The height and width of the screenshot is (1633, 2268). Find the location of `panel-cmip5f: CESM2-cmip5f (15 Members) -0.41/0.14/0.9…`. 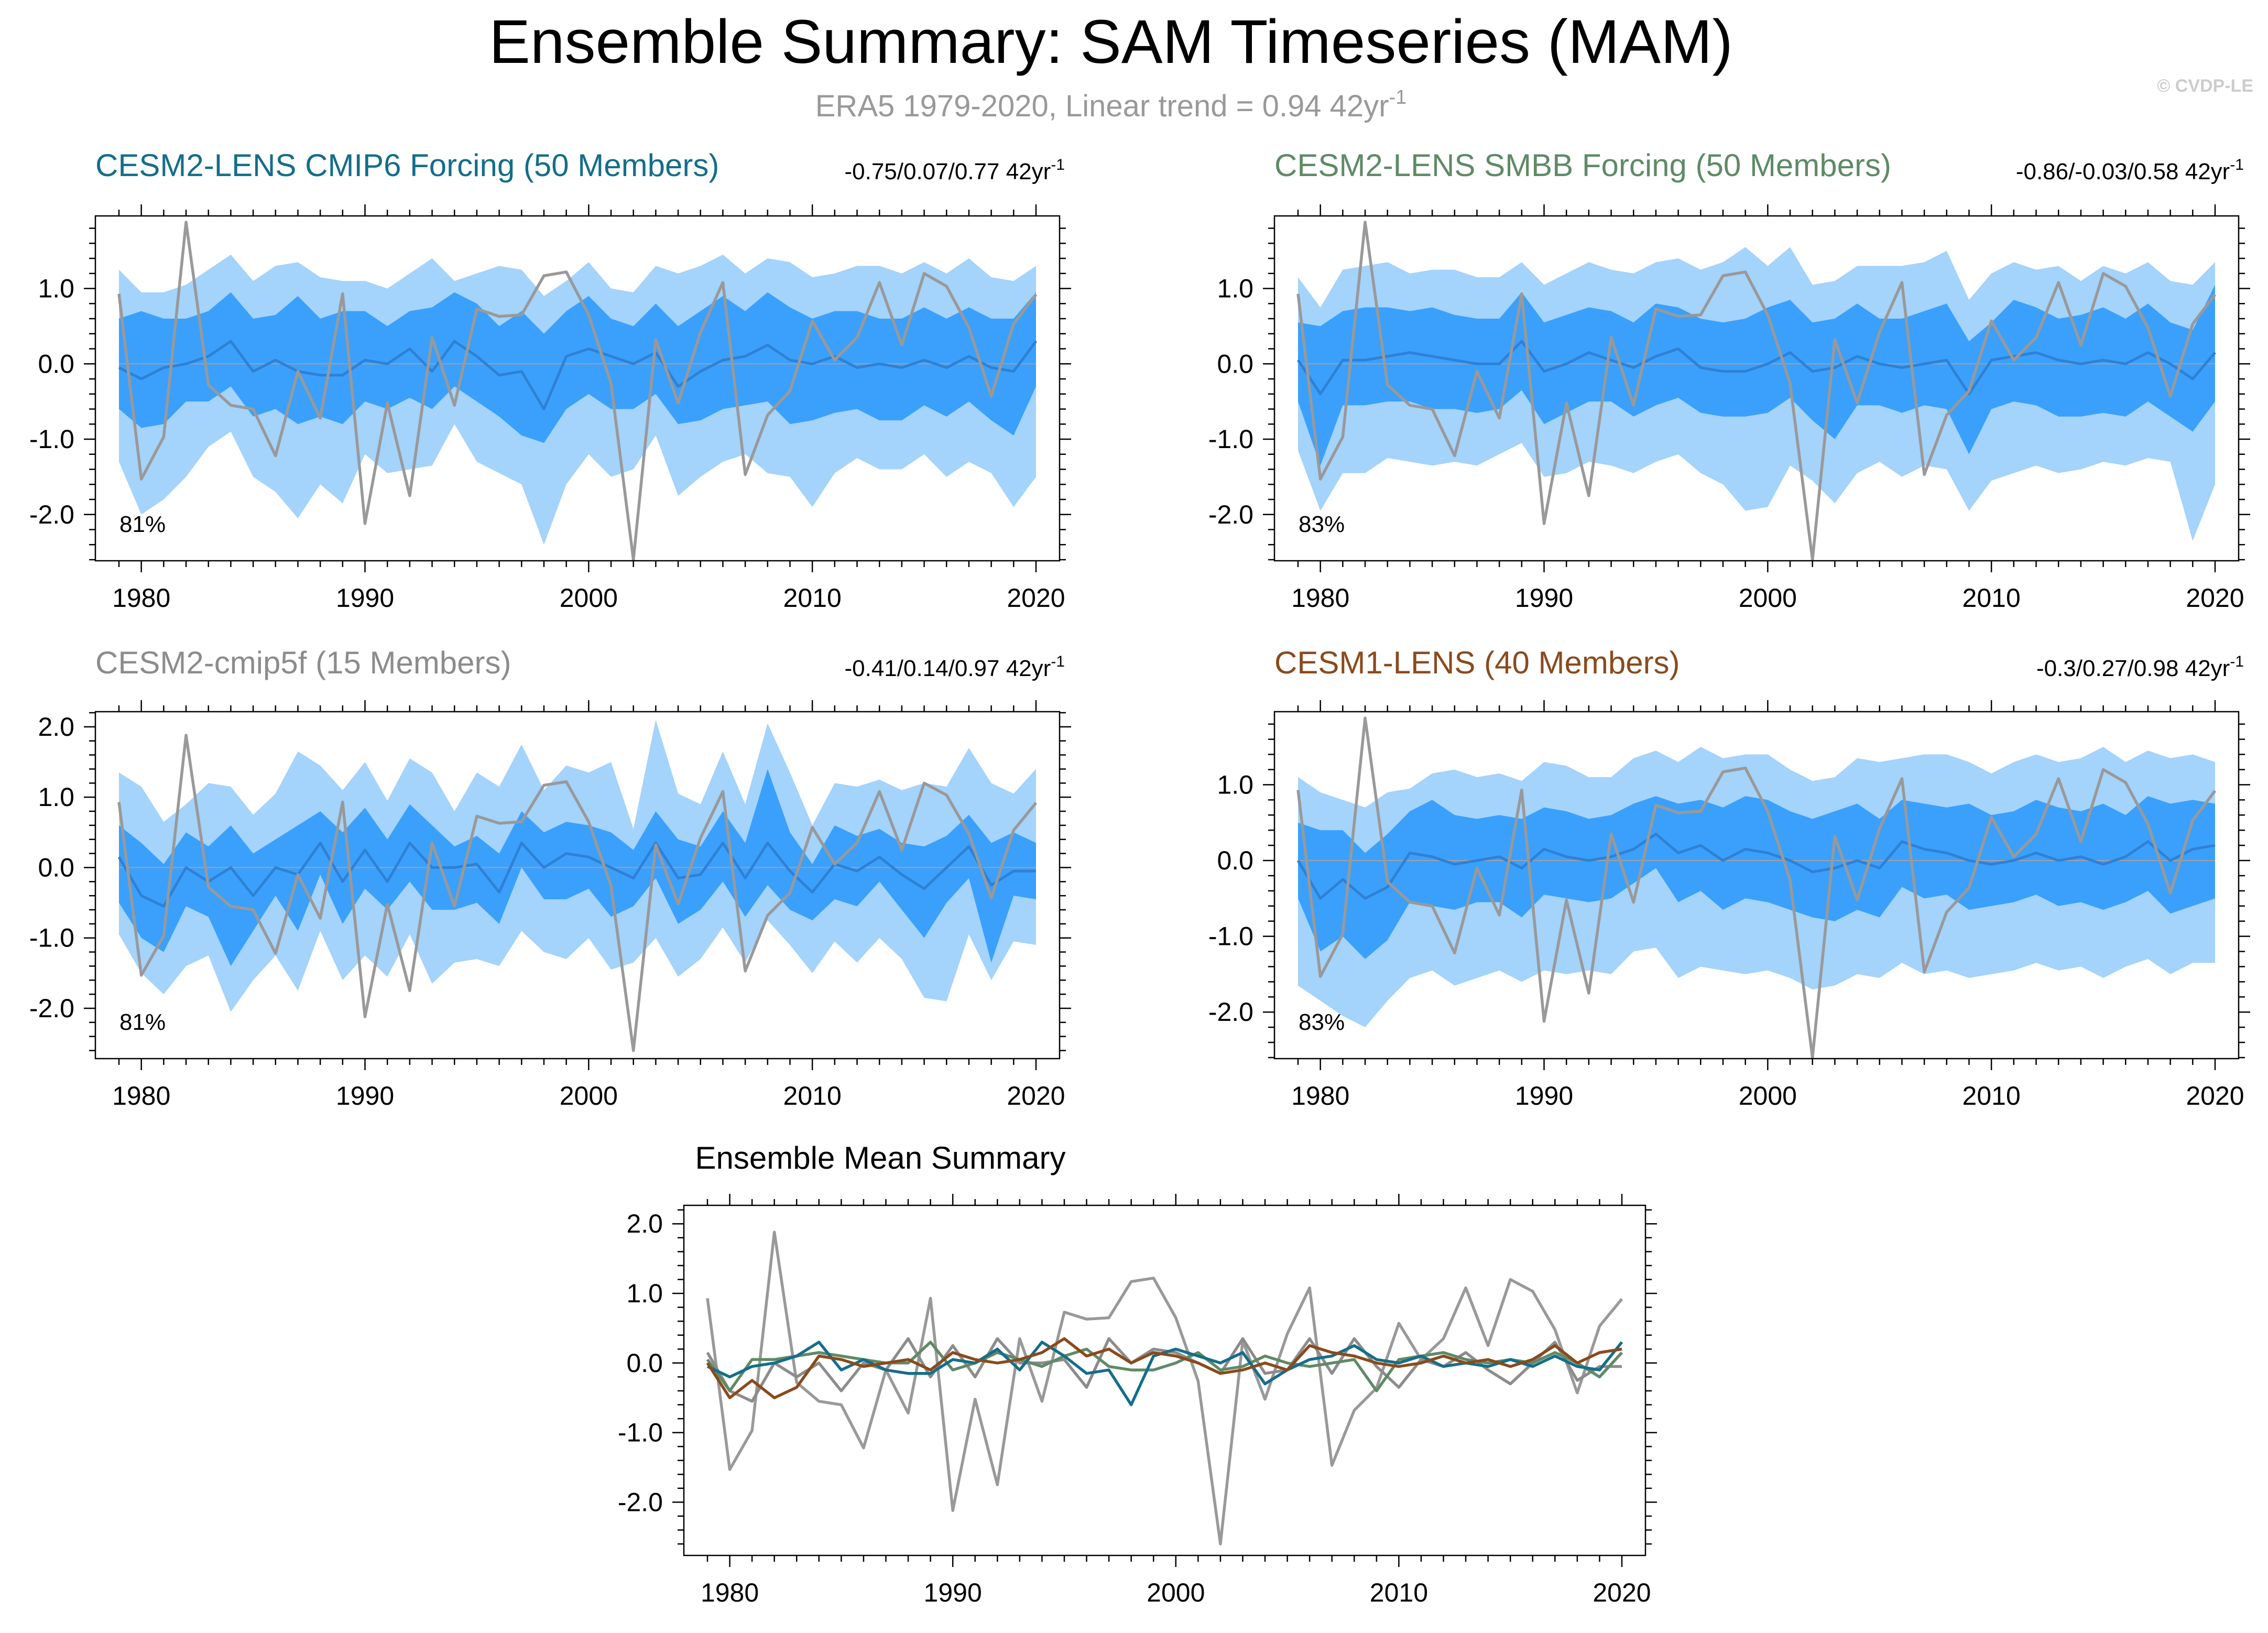

panel-cmip5f: CESM2-cmip5f (15 Members) -0.41/0.14/0.9… is located at coordinates (550, 878).